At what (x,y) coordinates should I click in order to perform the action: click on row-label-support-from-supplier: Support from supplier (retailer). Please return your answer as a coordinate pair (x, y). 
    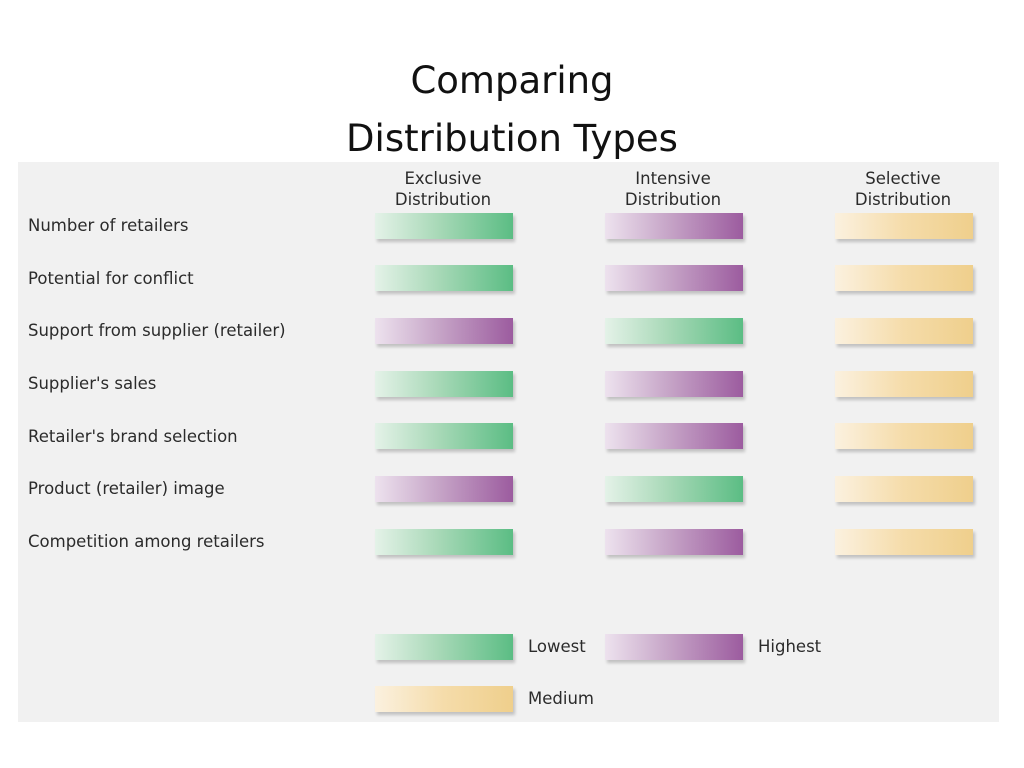
    Looking at the image, I should click on (157, 330).